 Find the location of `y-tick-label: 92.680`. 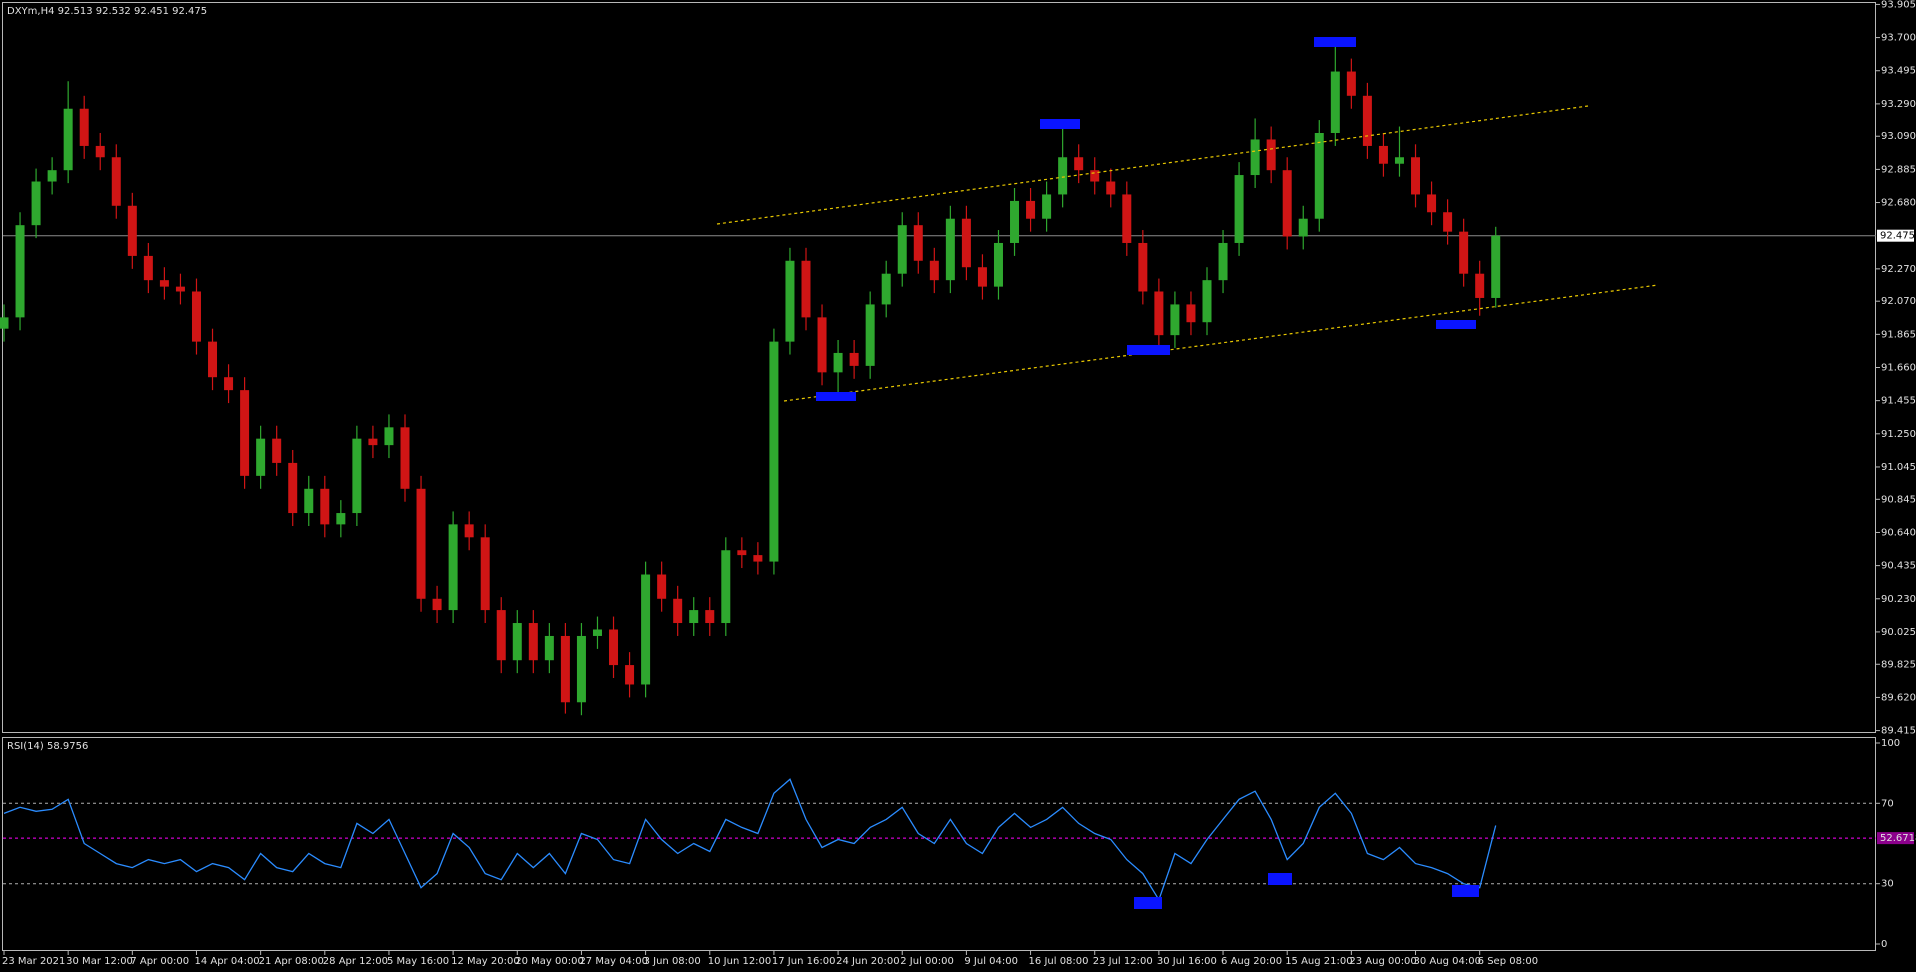

y-tick-label: 92.680 is located at coordinates (1898, 203).